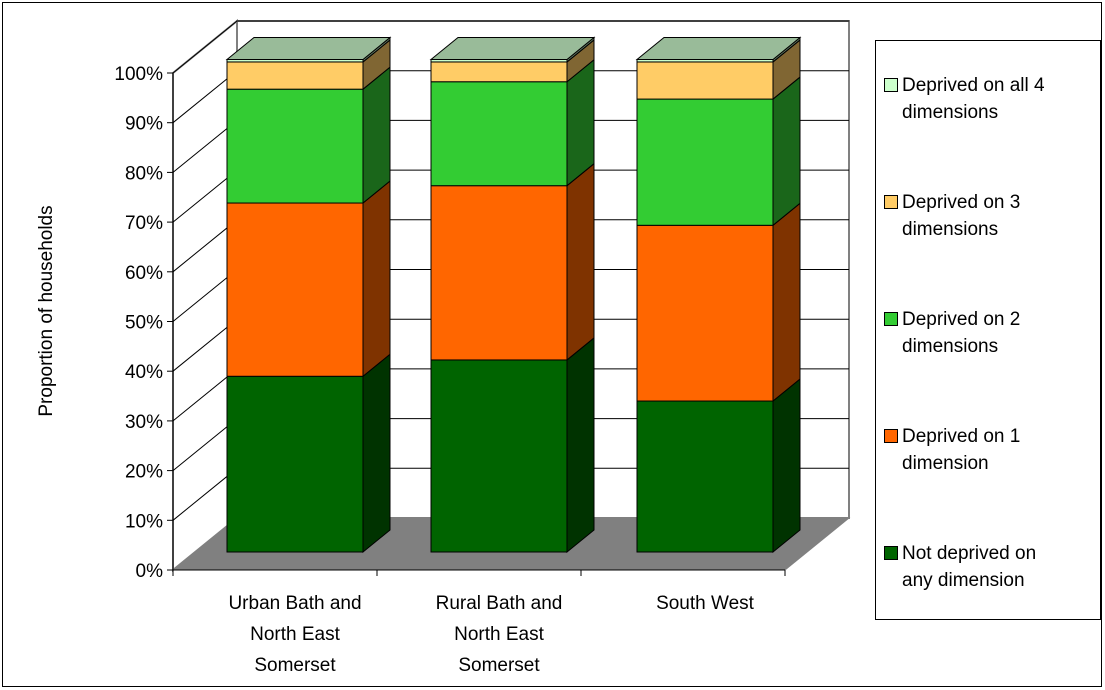 The width and height of the screenshot is (1105, 690). Describe the element at coordinates (945, 463) in the screenshot. I see `legend-label-line: dimension` at that location.